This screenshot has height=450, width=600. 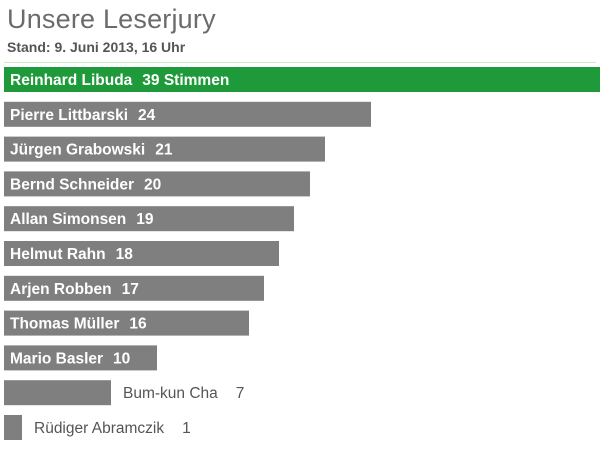 What do you see at coordinates (58, 254) in the screenshot?
I see `category-label: Helmut Rahn` at bounding box center [58, 254].